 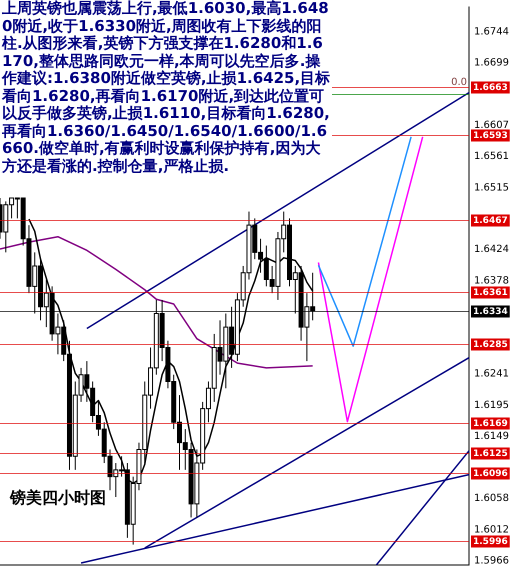 What do you see at coordinates (490, 87) in the screenshot?
I see `ref-line-label: 1.6663` at bounding box center [490, 87].